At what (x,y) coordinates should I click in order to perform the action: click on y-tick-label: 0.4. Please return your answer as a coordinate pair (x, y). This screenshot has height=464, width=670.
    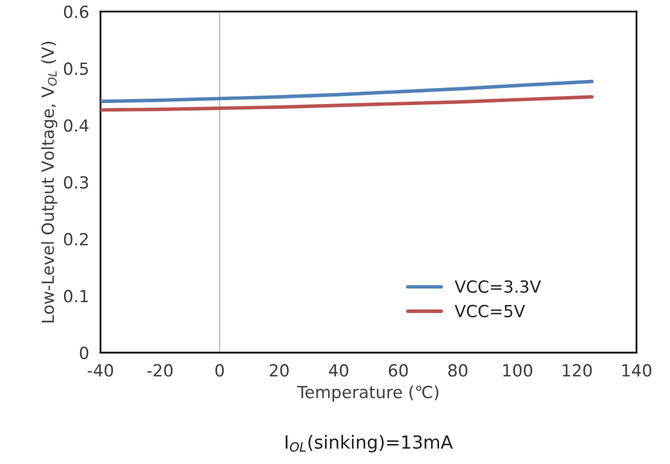
    Looking at the image, I should click on (76, 125).